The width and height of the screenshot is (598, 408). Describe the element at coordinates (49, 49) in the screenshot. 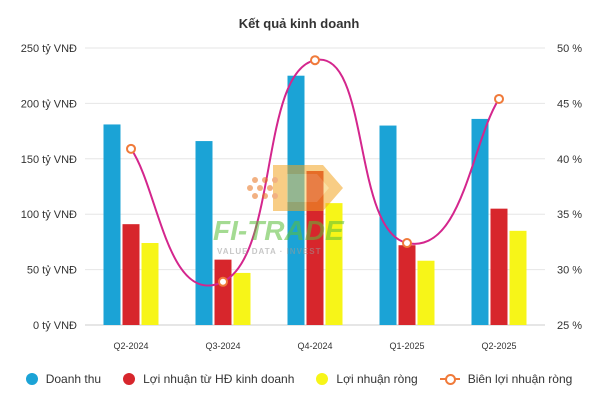

I see `y-left-tick-label: 250 tỷ VNĐ` at that location.